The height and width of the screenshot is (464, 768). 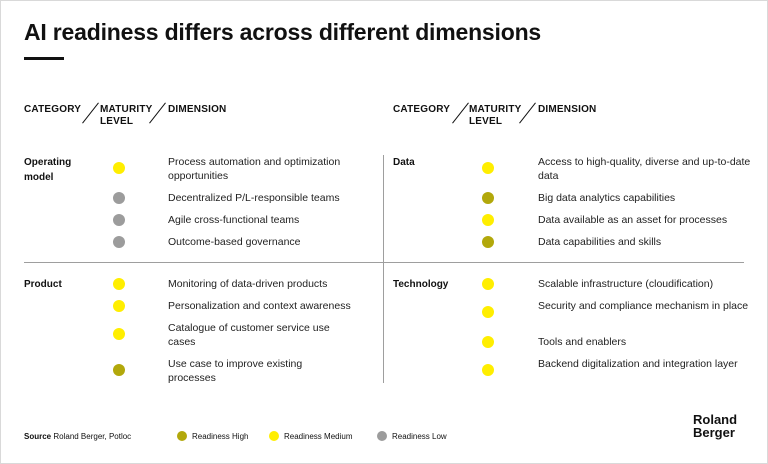 What do you see at coordinates (382, 436) in the screenshot?
I see `legend-dot-low` at bounding box center [382, 436].